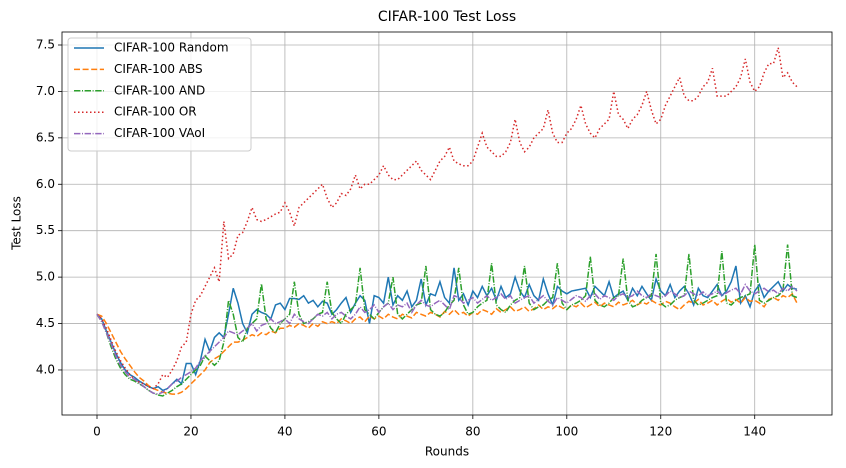  Describe the element at coordinates (472, 432) in the screenshot. I see `x-tick-label: 80` at that location.